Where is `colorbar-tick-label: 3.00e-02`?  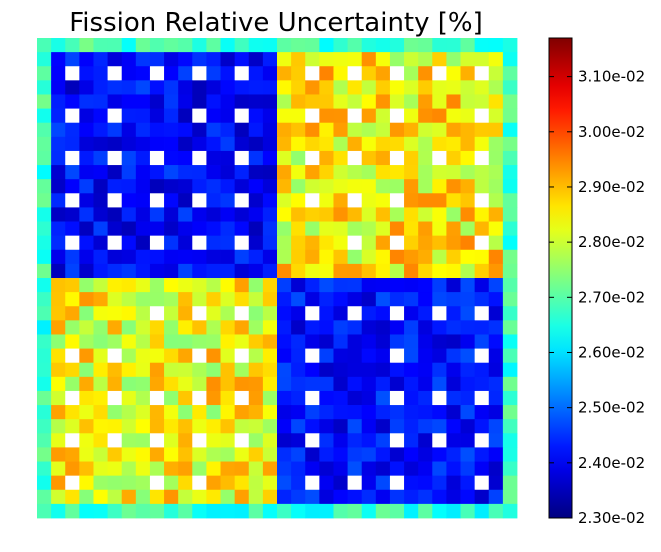
colorbar-tick-label: 3.00e-02 is located at coordinates (611, 132).